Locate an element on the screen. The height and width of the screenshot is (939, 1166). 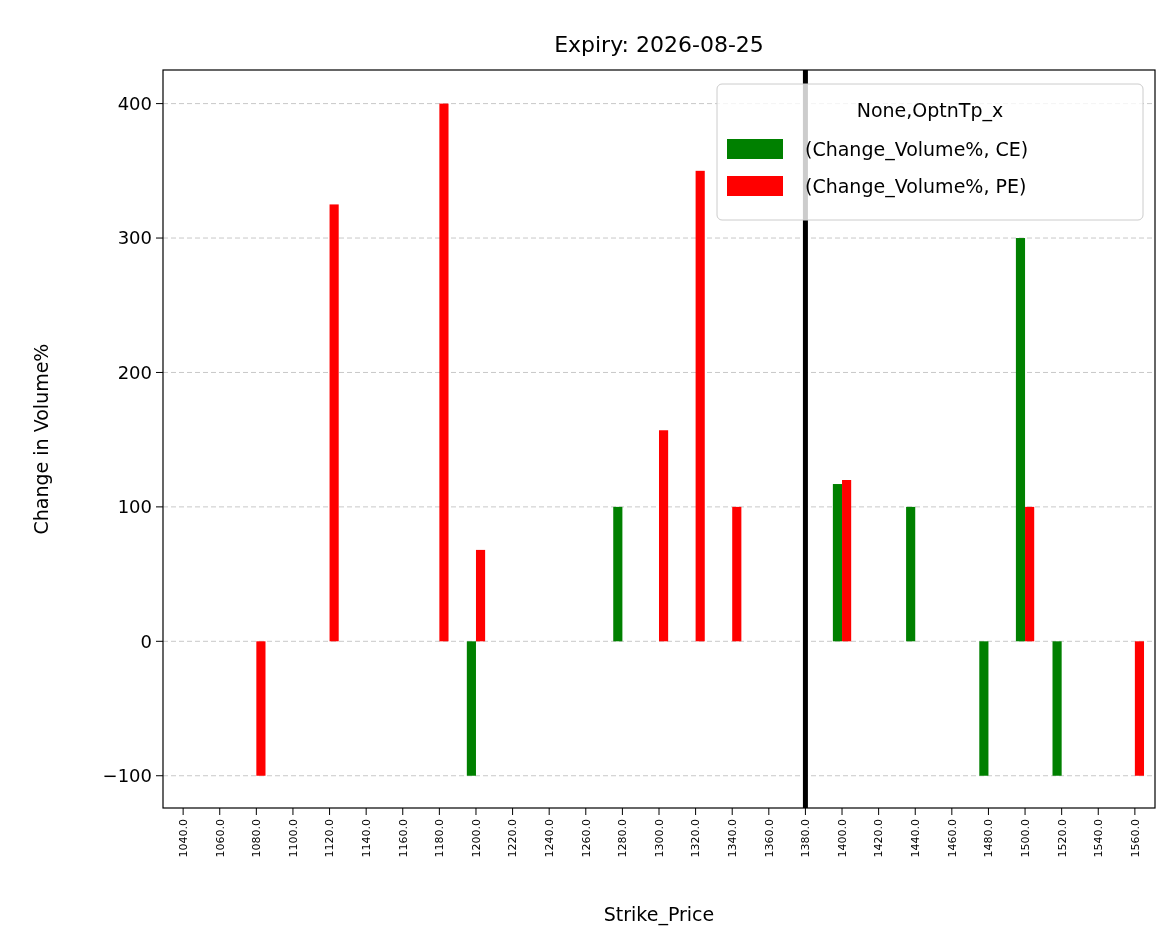
x-tick-label: 1200.0 is located at coordinates (476, 838).